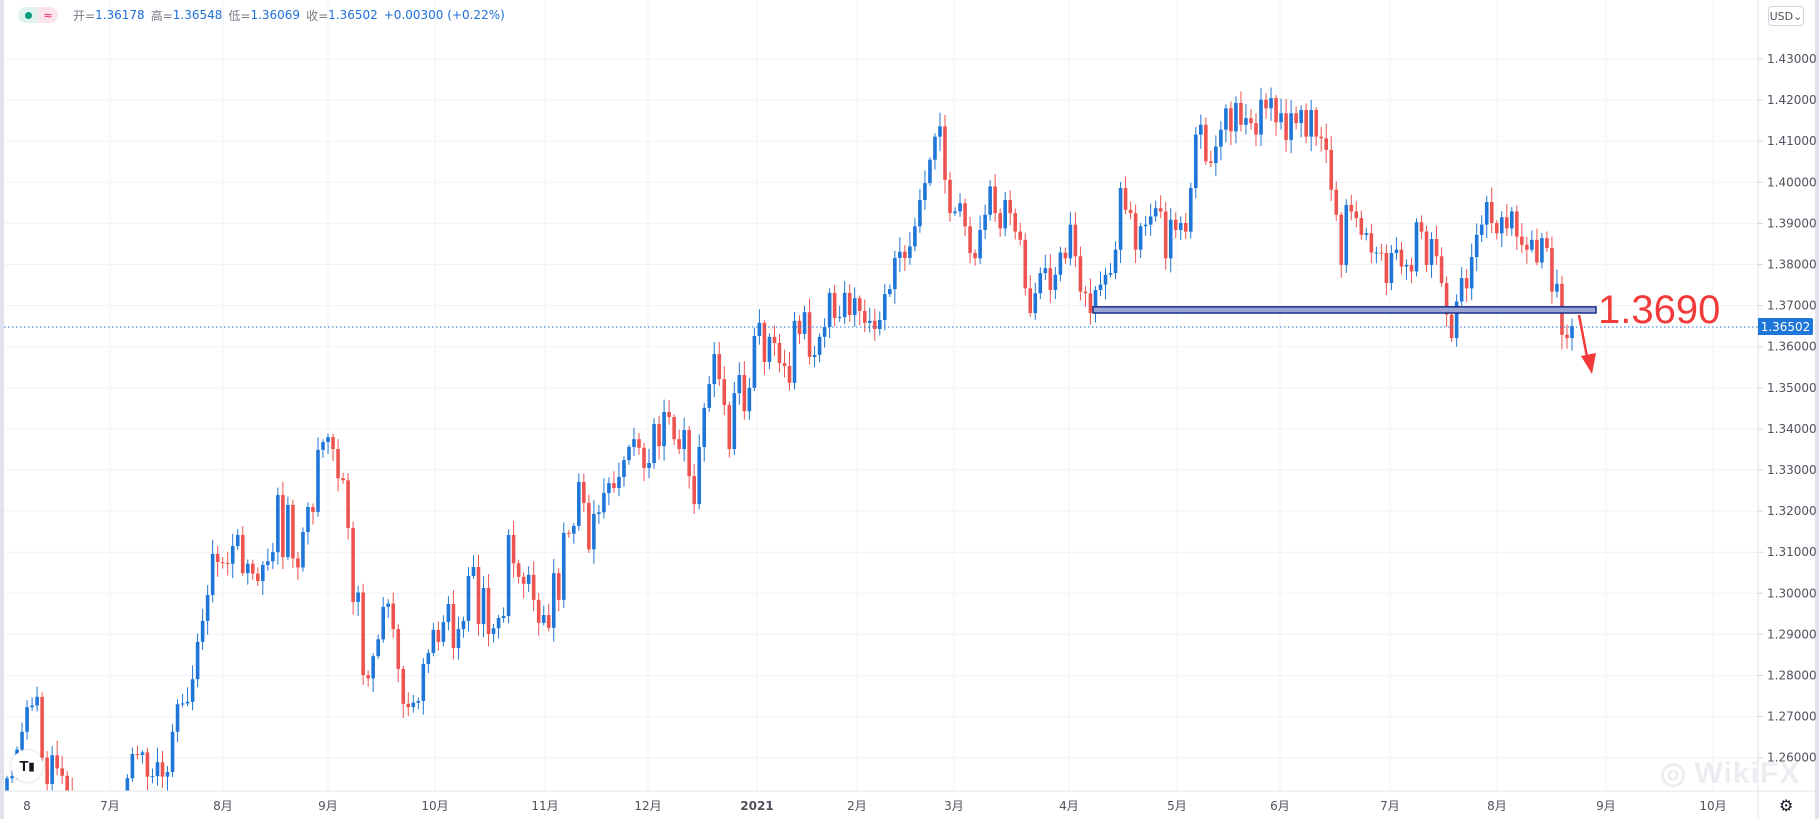 Image resolution: width=1819 pixels, height=819 pixels. What do you see at coordinates (1344, 310) in the screenshot?
I see `support-zone` at bounding box center [1344, 310].